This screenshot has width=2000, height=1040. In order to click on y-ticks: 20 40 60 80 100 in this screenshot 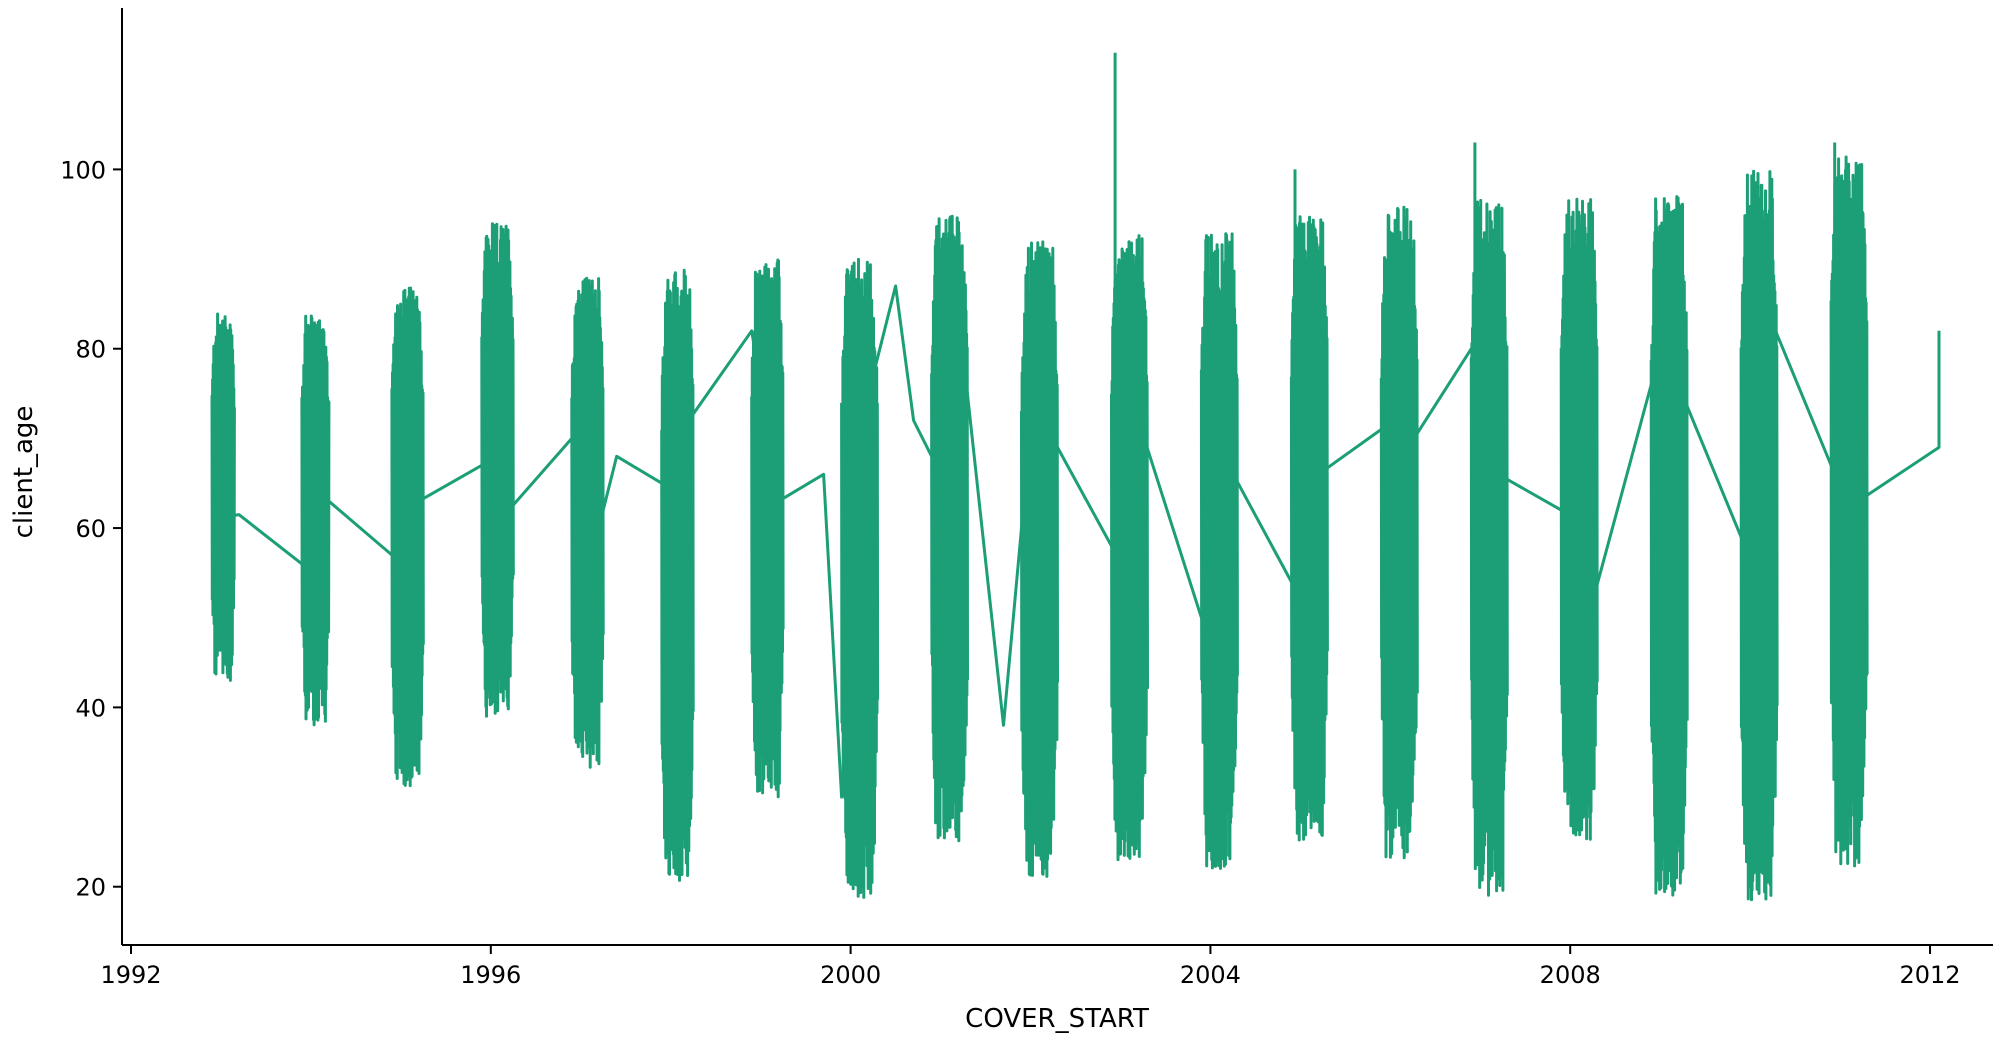, I will do `click(91, 529)`.